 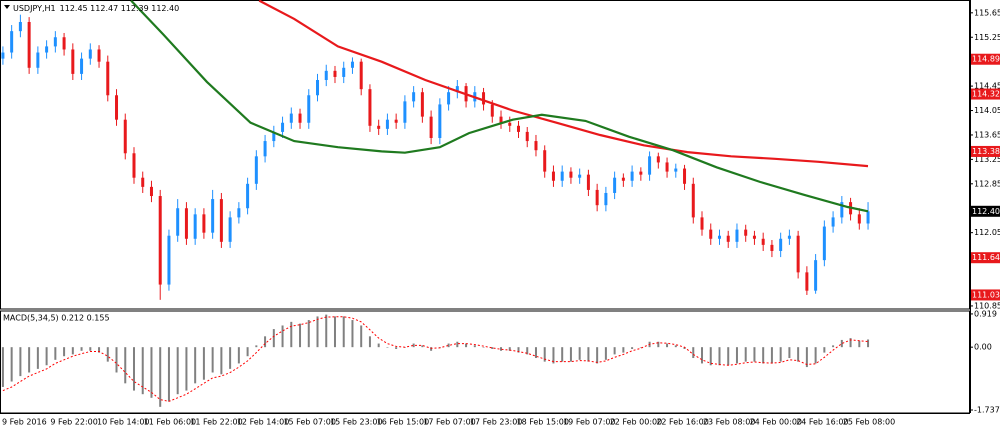 I want to click on level-label: 111.03, so click(x=986, y=294).